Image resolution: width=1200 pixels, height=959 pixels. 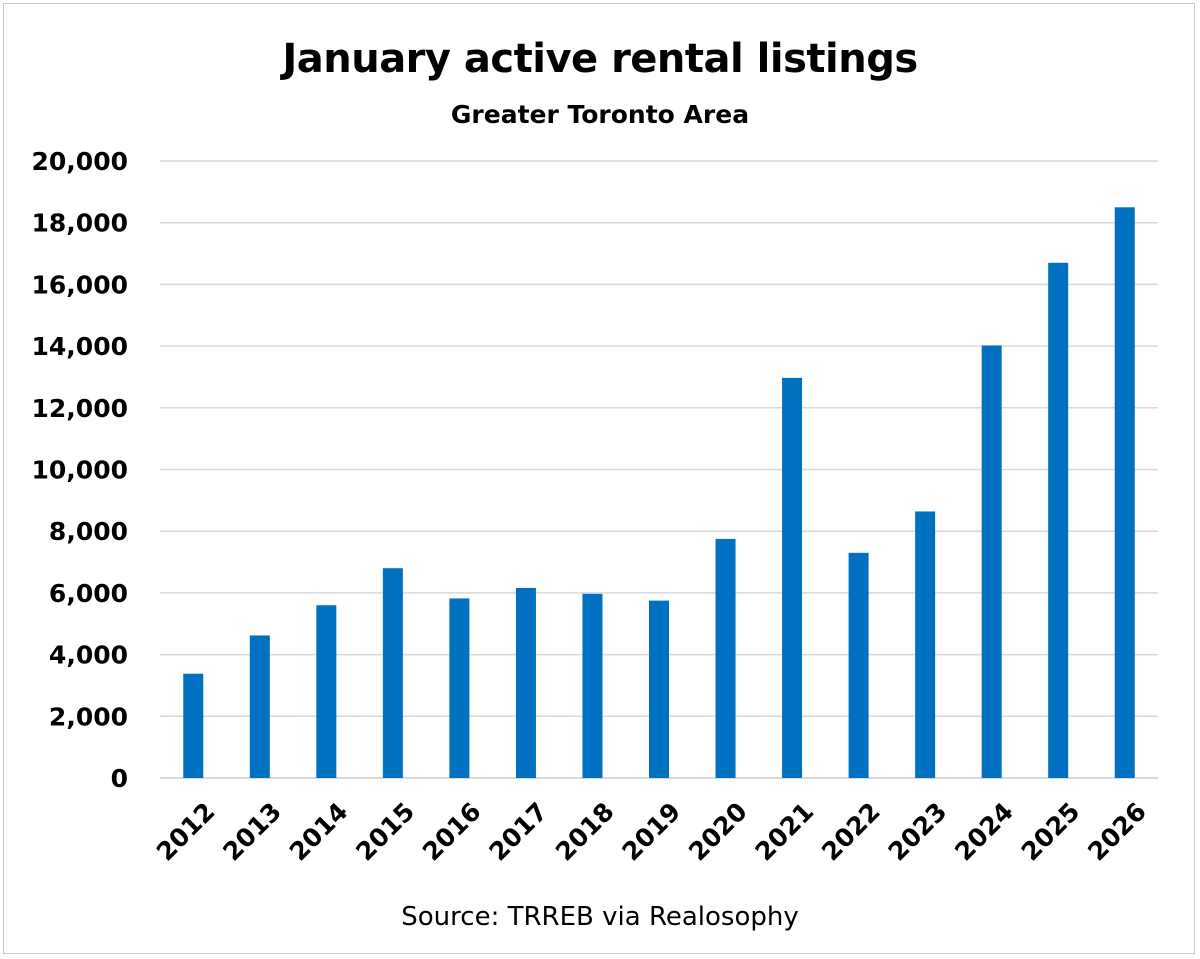 What do you see at coordinates (193, 725) in the screenshot?
I see `bar-2012` at bounding box center [193, 725].